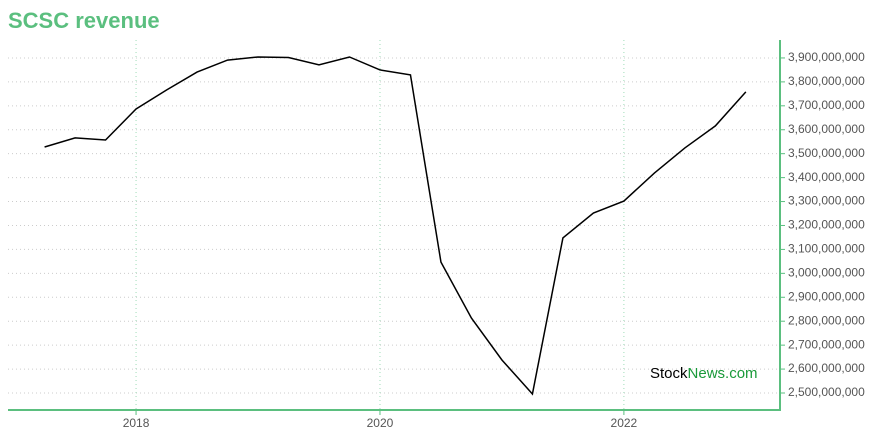  I want to click on watermark-part: Stock, so click(669, 373).